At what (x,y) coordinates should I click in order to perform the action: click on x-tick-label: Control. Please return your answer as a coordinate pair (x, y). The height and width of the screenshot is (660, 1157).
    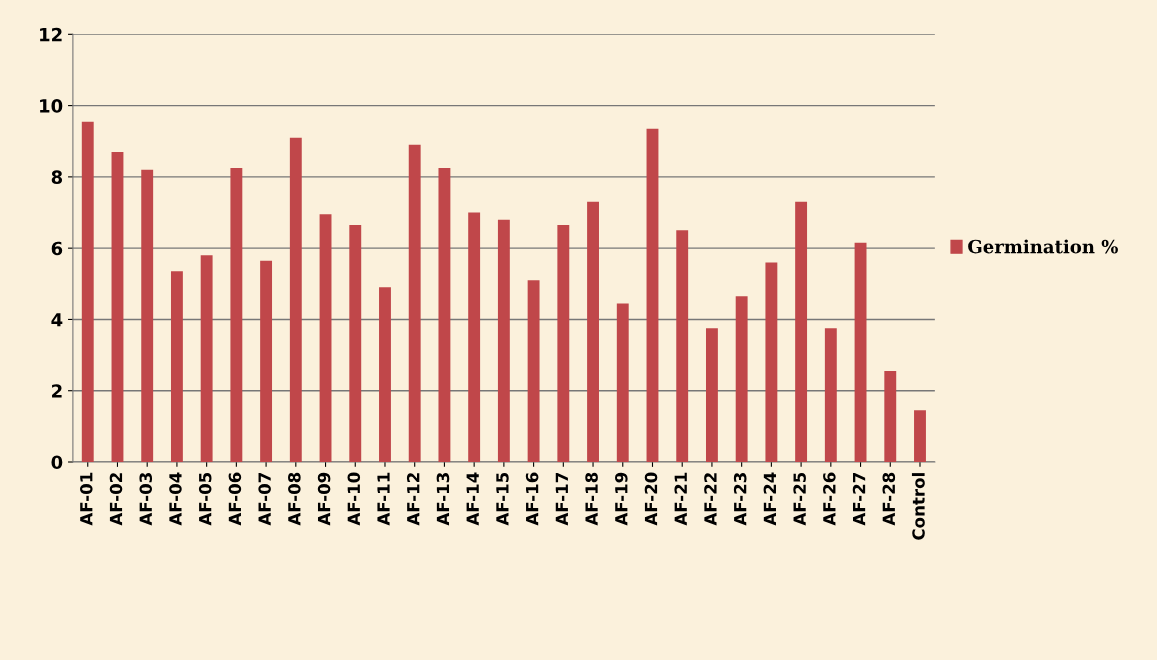
    Looking at the image, I should click on (918, 506).